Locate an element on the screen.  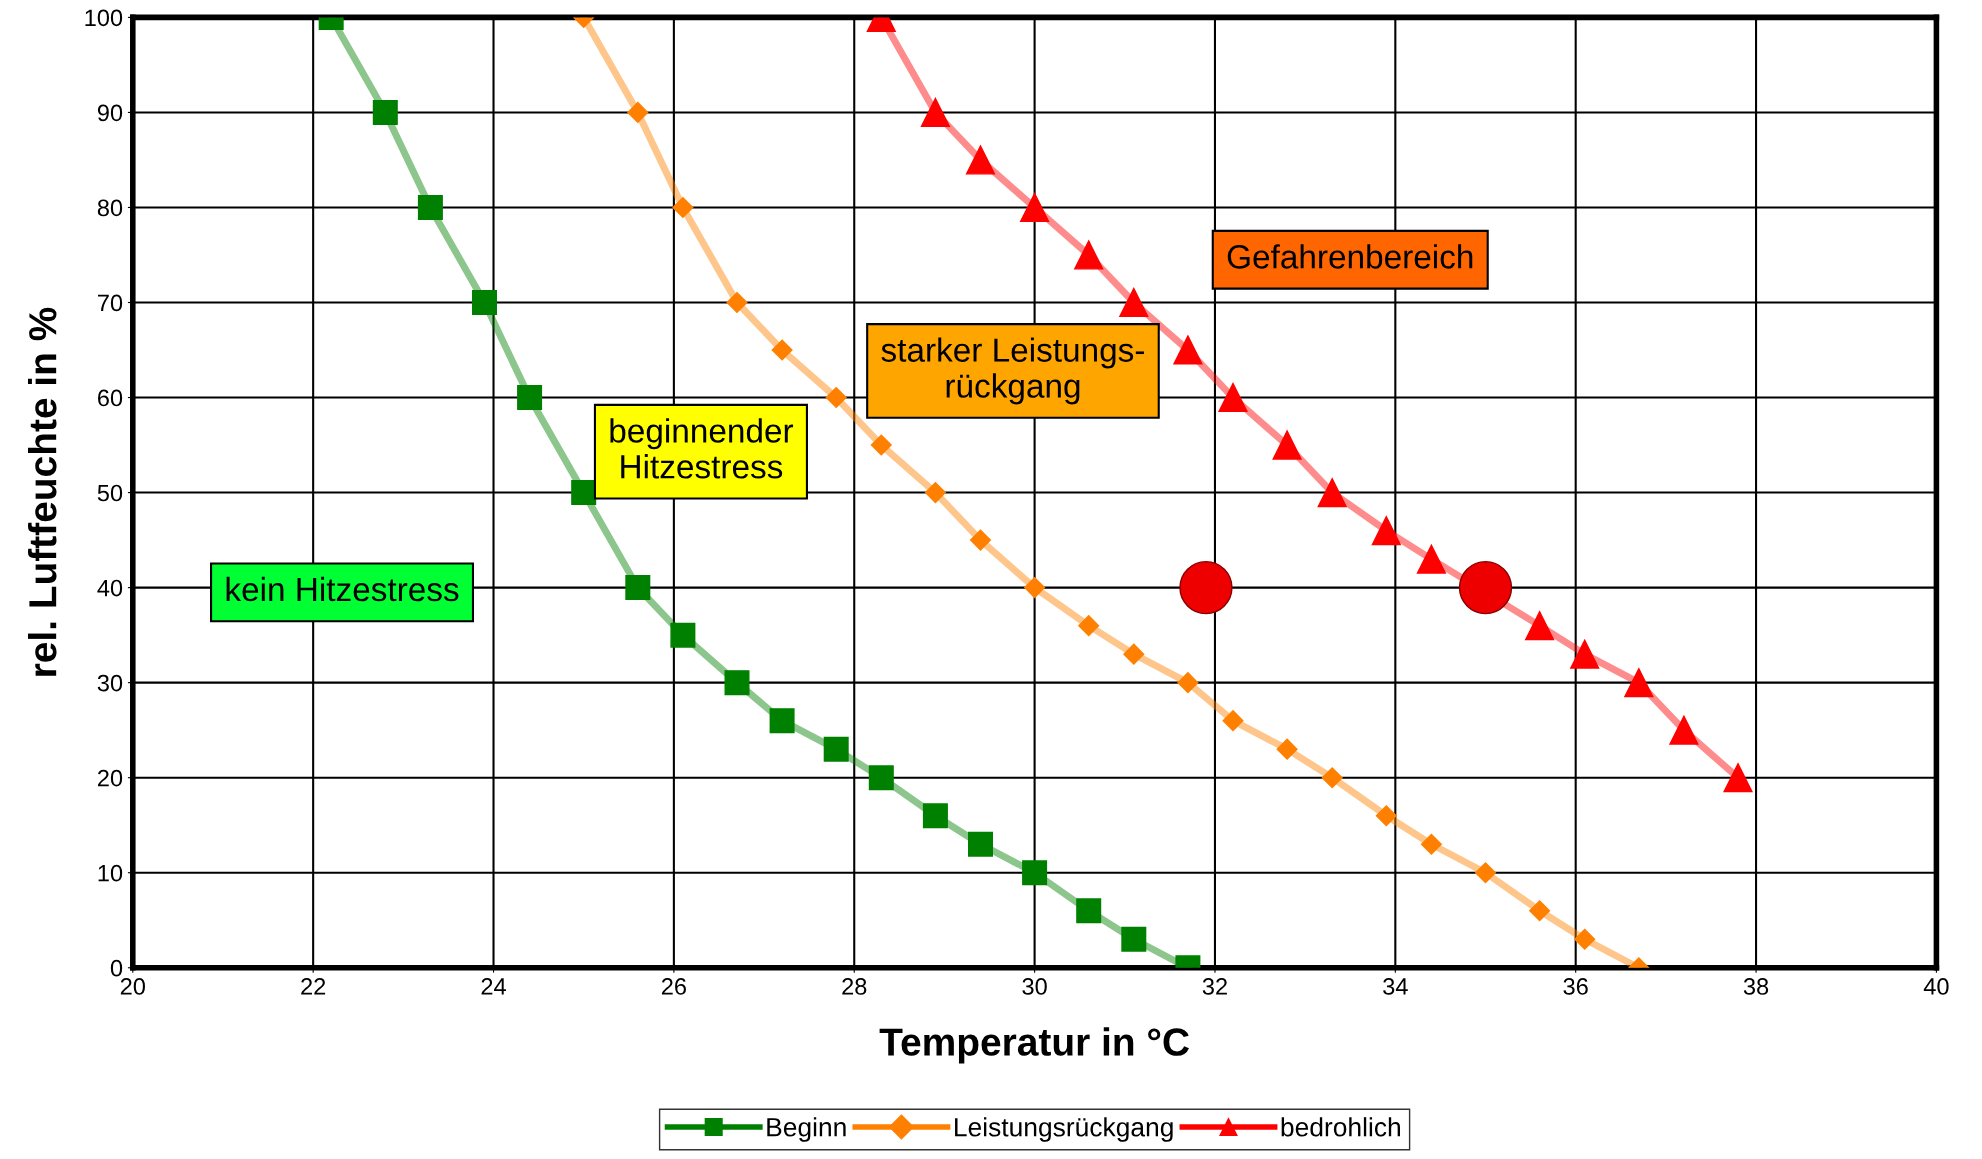
y-tick-label: 30 is located at coordinates (110, 683).